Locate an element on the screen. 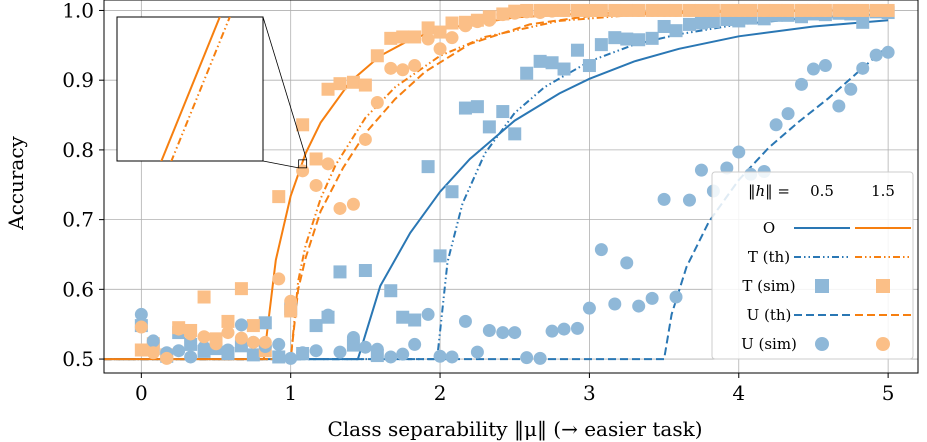 The height and width of the screenshot is (442, 927). y-tick-label: 0.8 is located at coordinates (78, 150).